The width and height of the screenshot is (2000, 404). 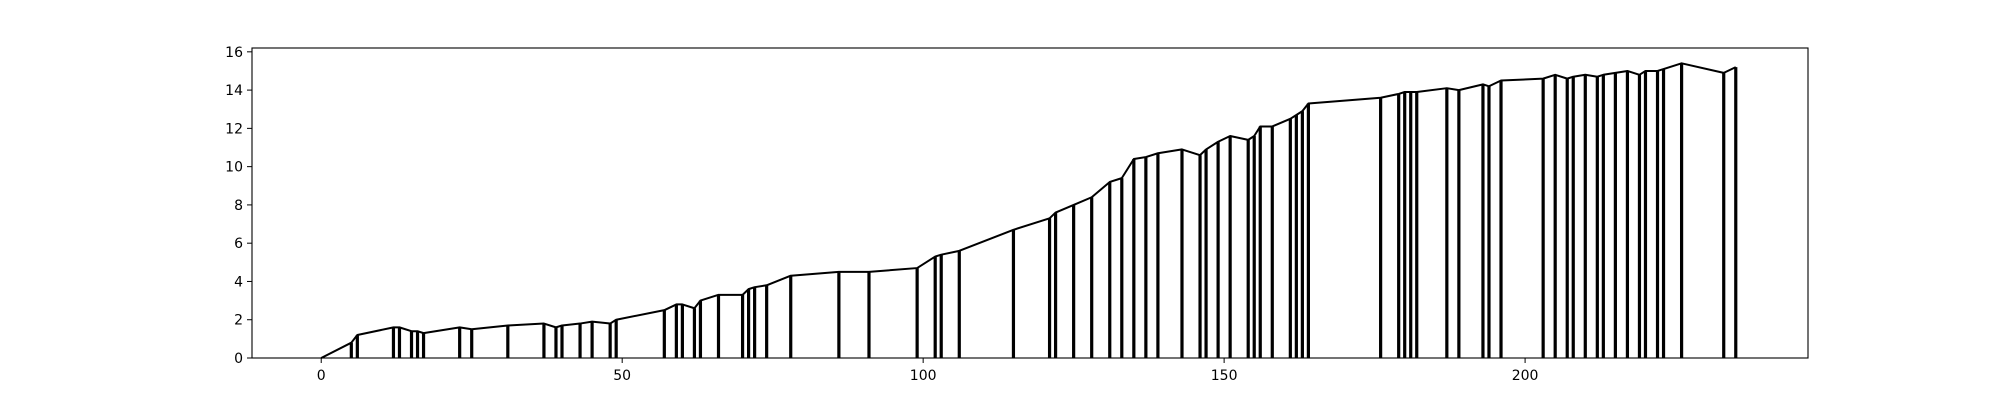 What do you see at coordinates (234, 129) in the screenshot?
I see `y-tick-label: 12` at bounding box center [234, 129].